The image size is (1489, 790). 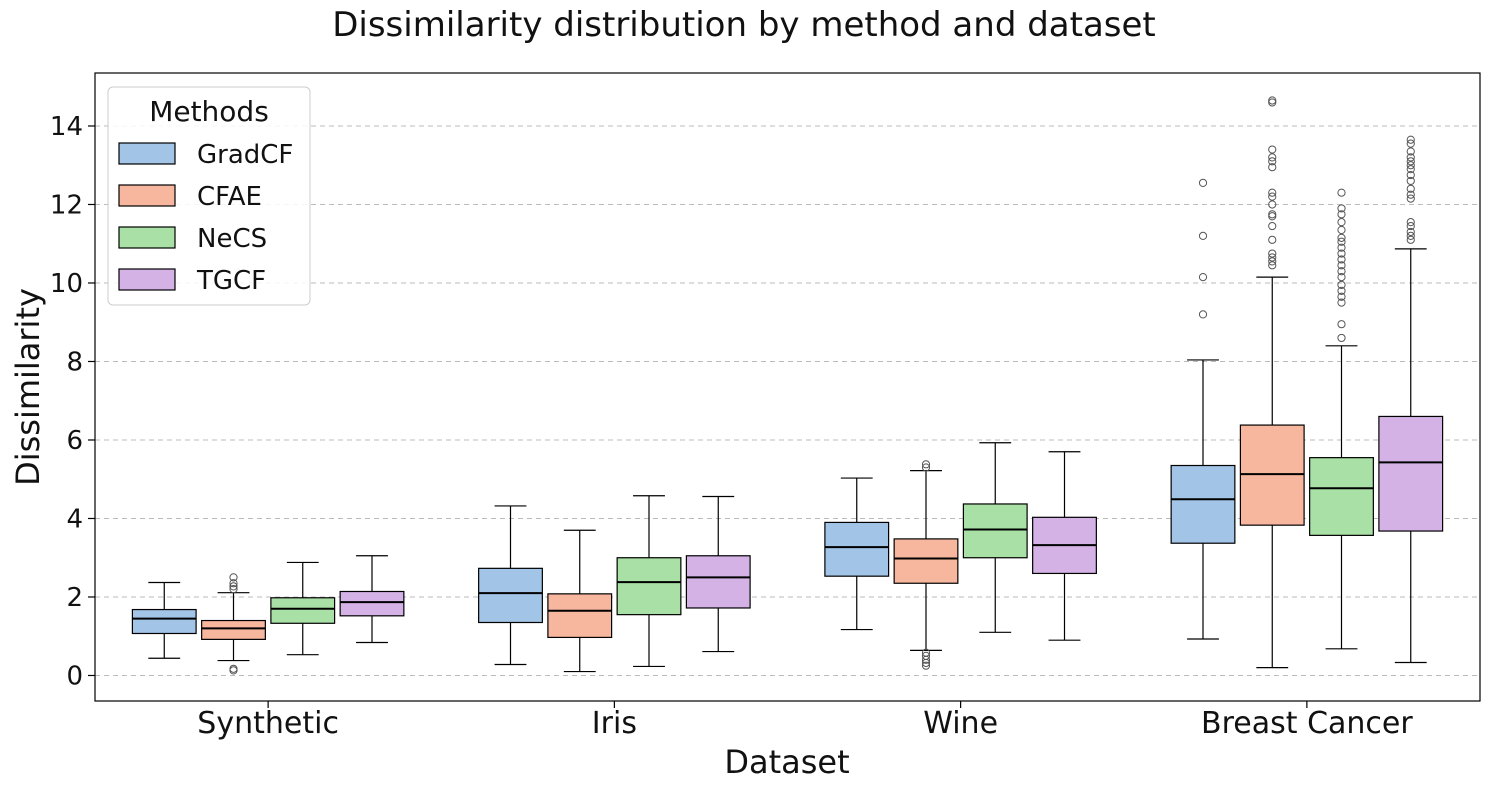 I want to click on box-tgcf-synthetic, so click(x=372, y=599).